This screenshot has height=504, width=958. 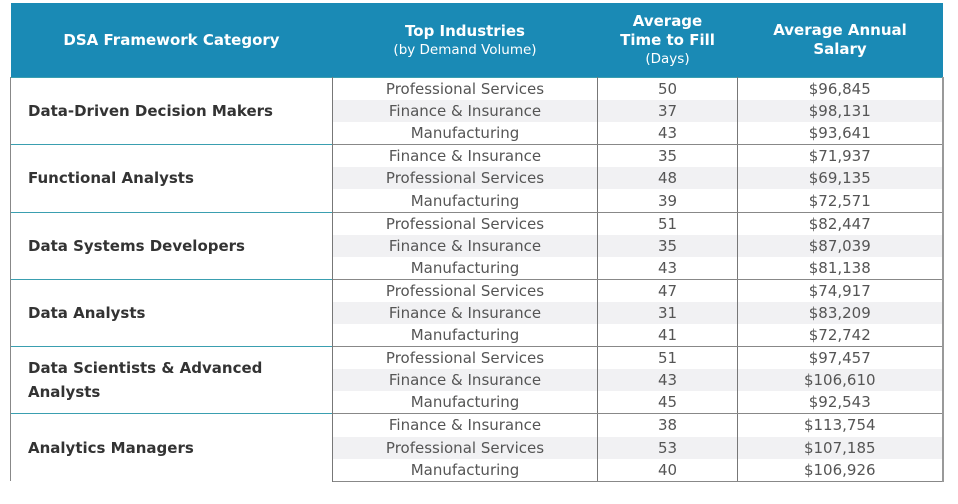 What do you see at coordinates (840, 358) in the screenshot?
I see `salary-cell: $97,457` at bounding box center [840, 358].